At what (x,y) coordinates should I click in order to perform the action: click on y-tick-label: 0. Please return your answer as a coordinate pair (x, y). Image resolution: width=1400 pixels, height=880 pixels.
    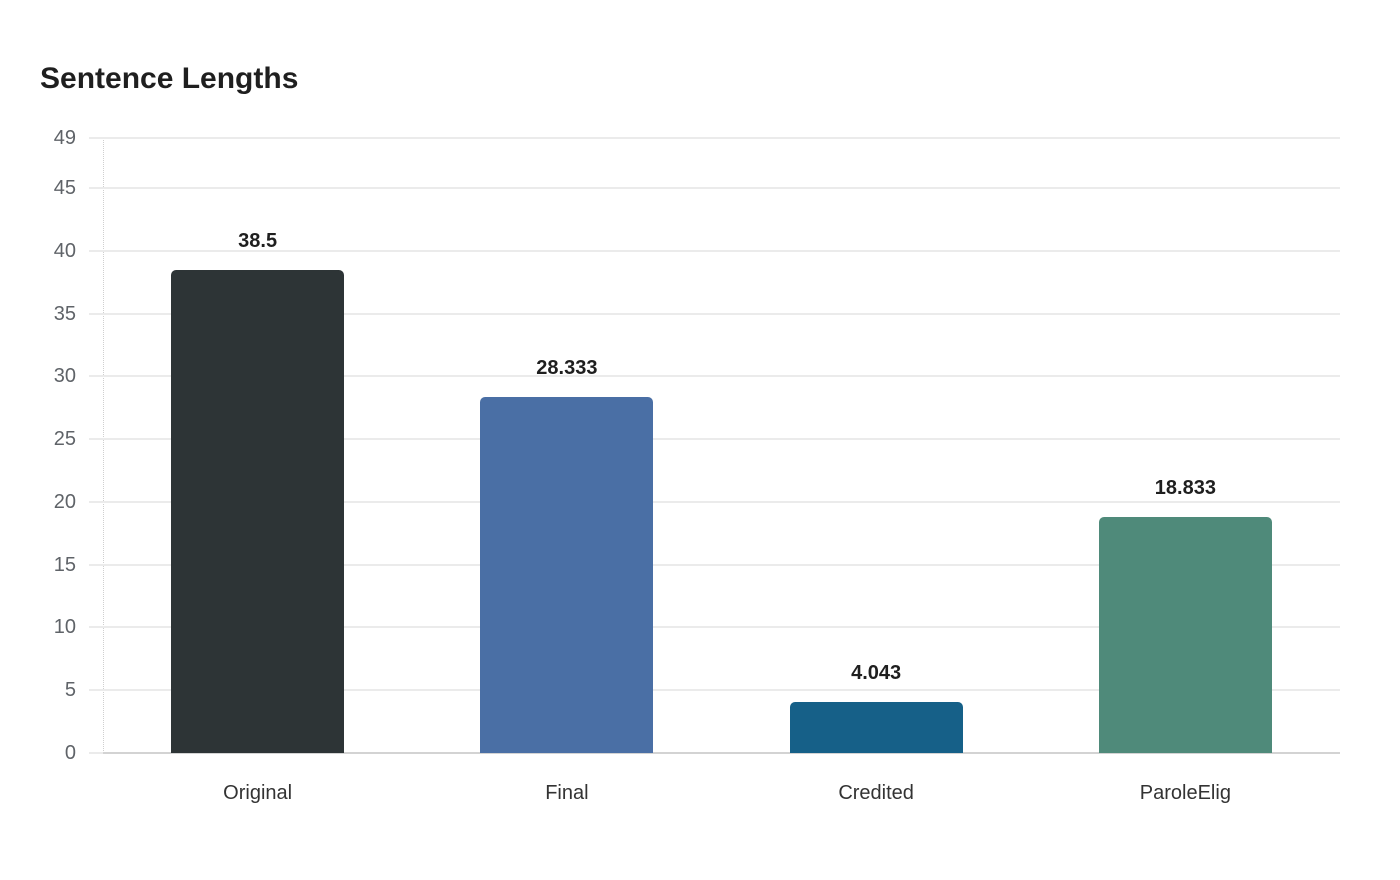
    Looking at the image, I should click on (70, 753).